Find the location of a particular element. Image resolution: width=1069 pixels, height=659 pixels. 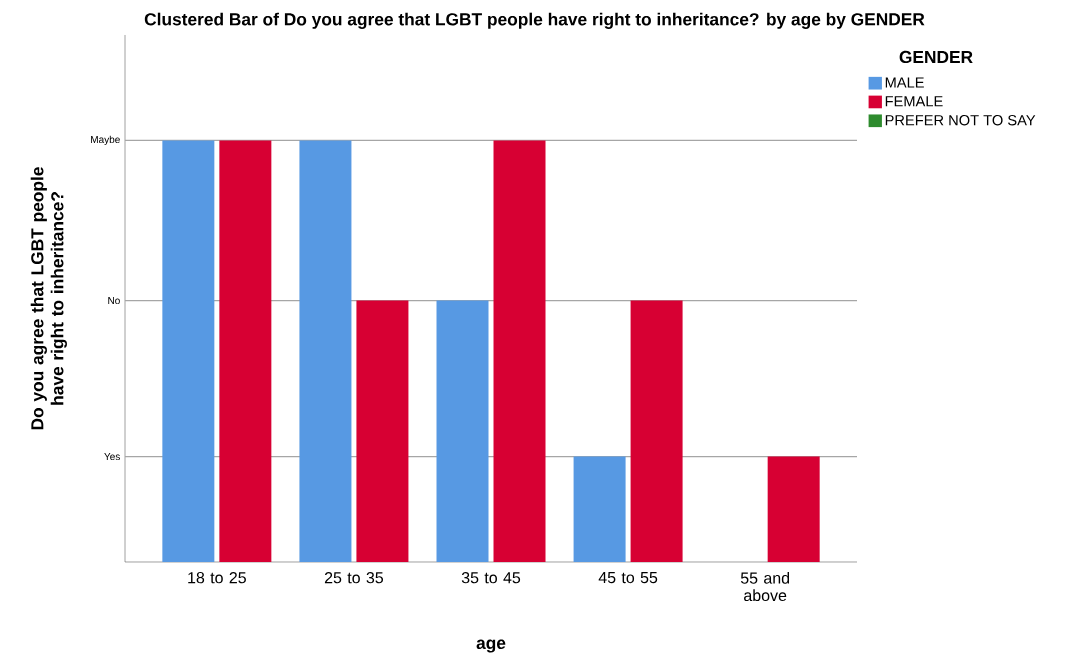

ref-line-label: Maybe is located at coordinates (105, 140).